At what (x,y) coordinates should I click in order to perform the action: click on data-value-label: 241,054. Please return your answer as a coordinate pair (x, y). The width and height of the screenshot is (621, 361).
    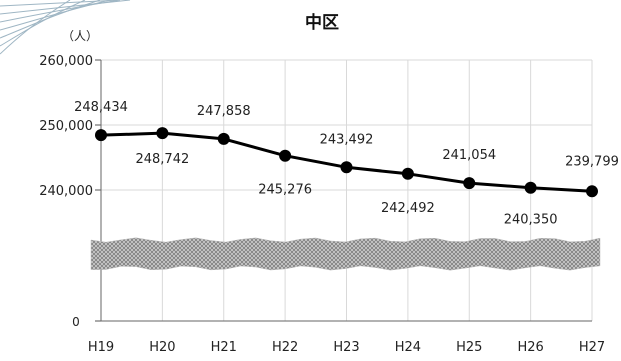
    Looking at the image, I should click on (469, 155).